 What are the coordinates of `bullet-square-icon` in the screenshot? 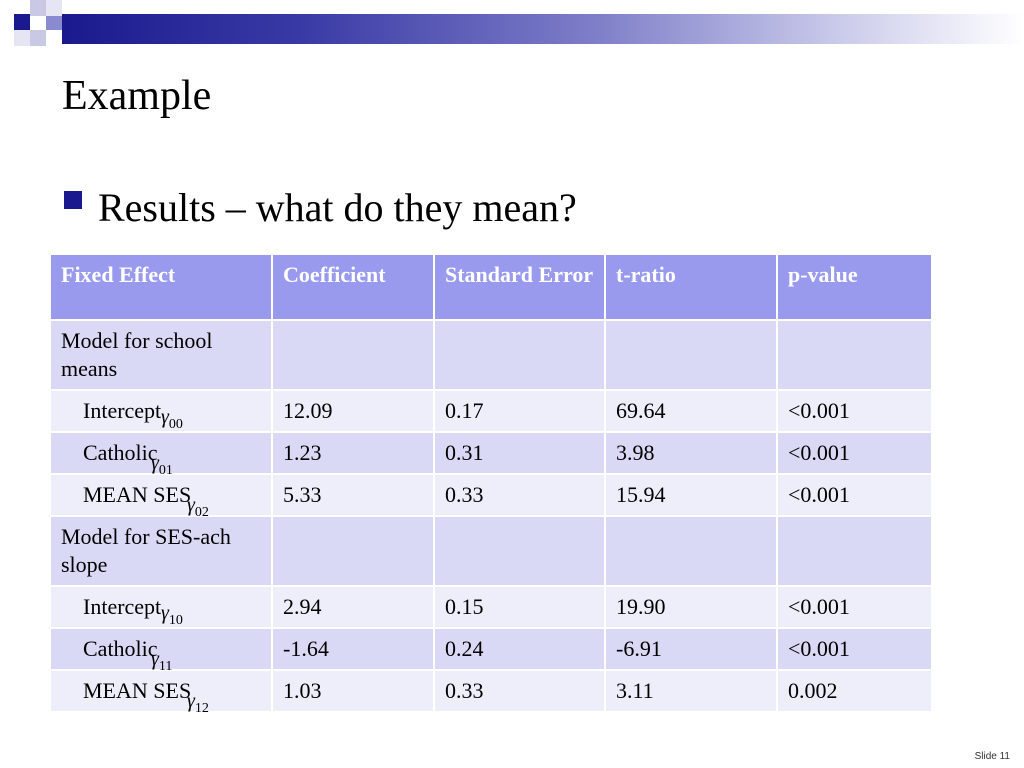 It's located at (73, 199).